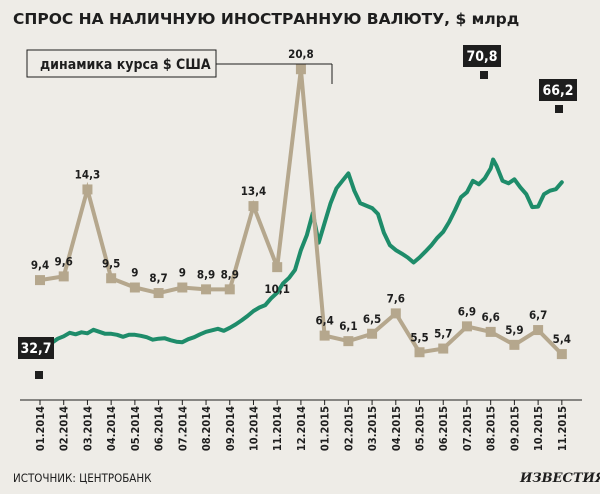 This screenshot has height=494, width=600. Describe the element at coordinates (559, 478) in the screenshot. I see `brand-logo: ИЗВЕСТИЯ` at that location.